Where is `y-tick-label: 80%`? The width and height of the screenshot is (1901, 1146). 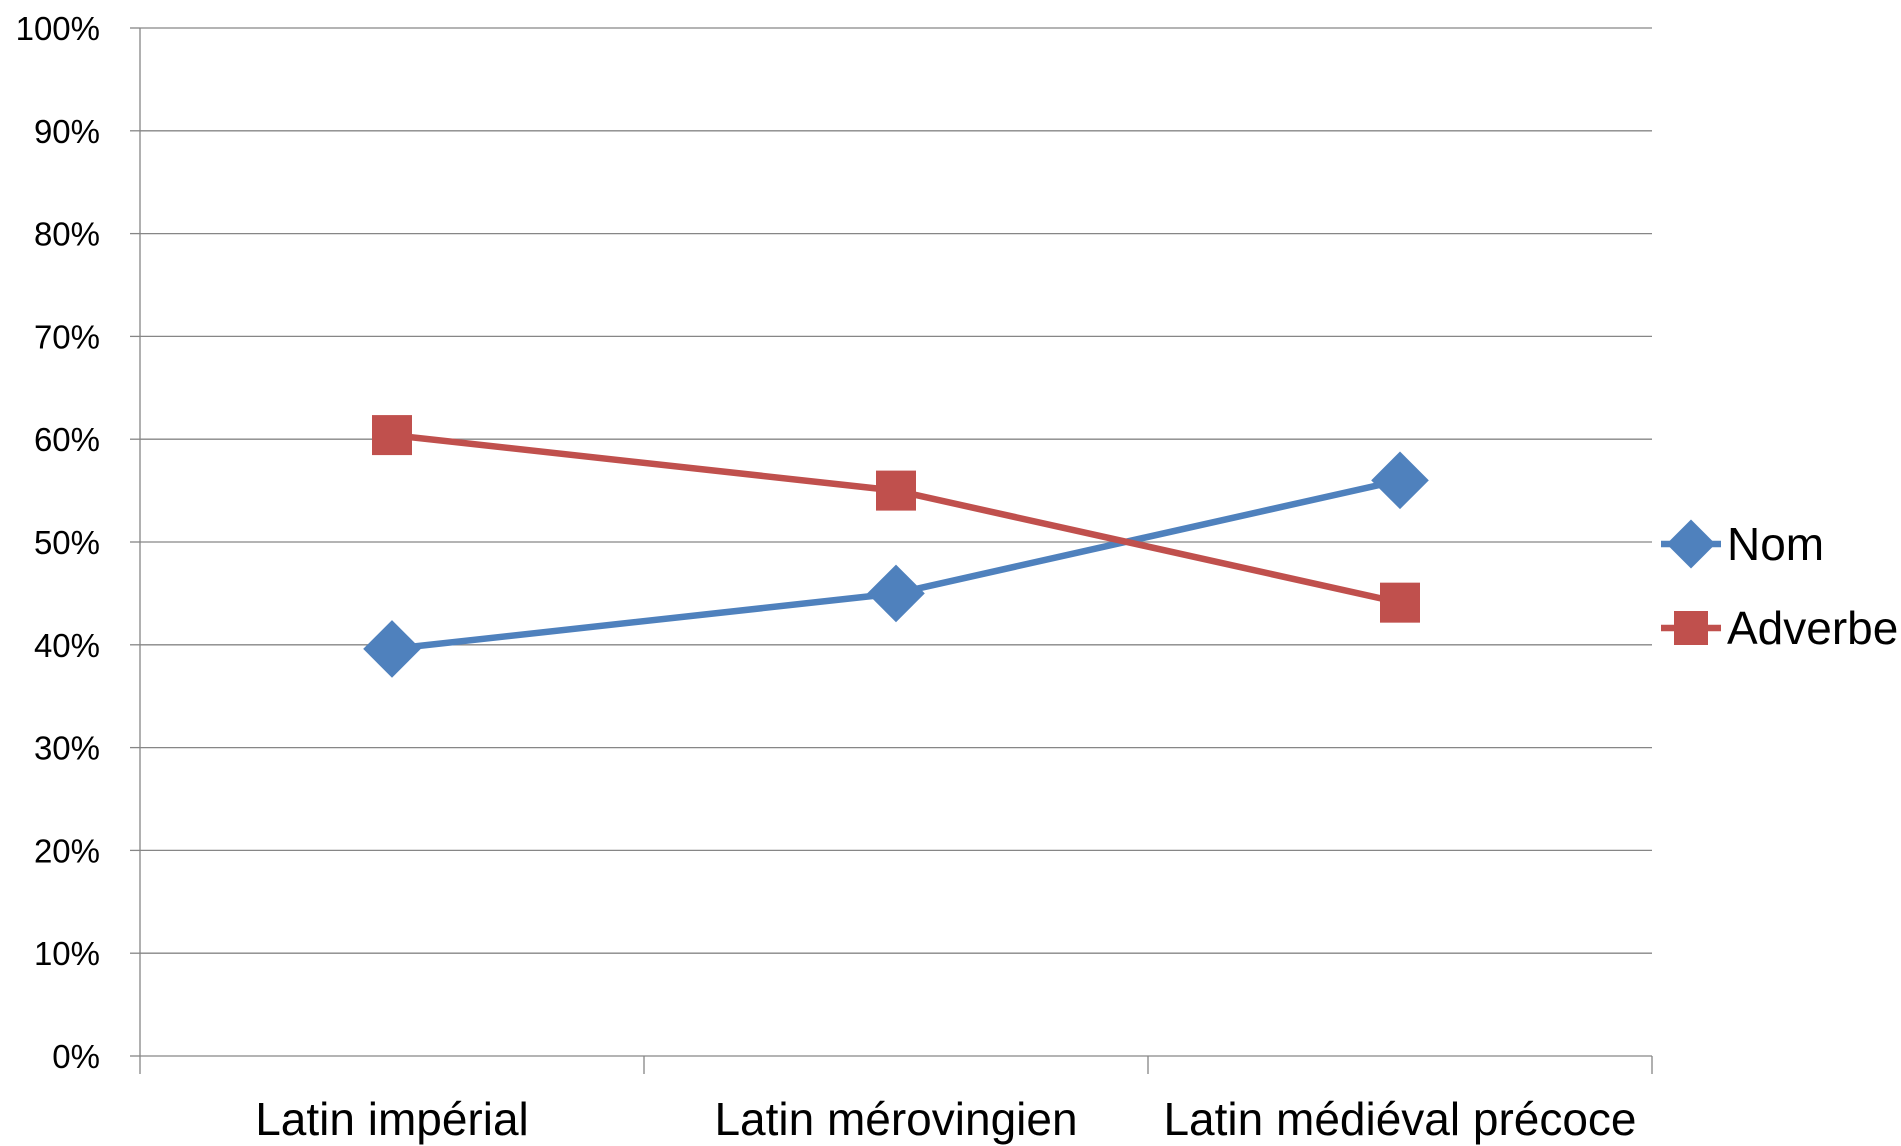 y-tick-label: 80% is located at coordinates (67, 234).